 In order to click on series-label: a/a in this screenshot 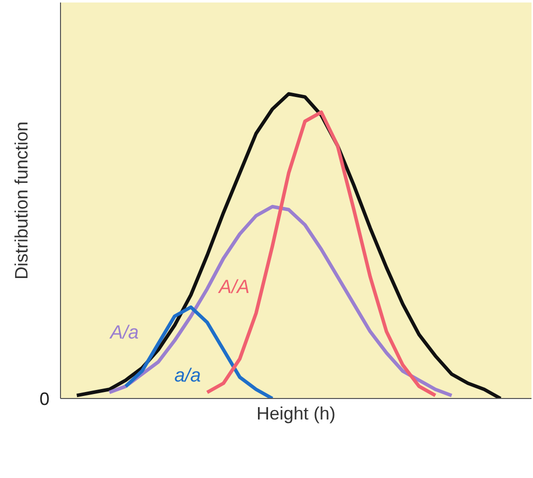, I will do `click(187, 375)`.